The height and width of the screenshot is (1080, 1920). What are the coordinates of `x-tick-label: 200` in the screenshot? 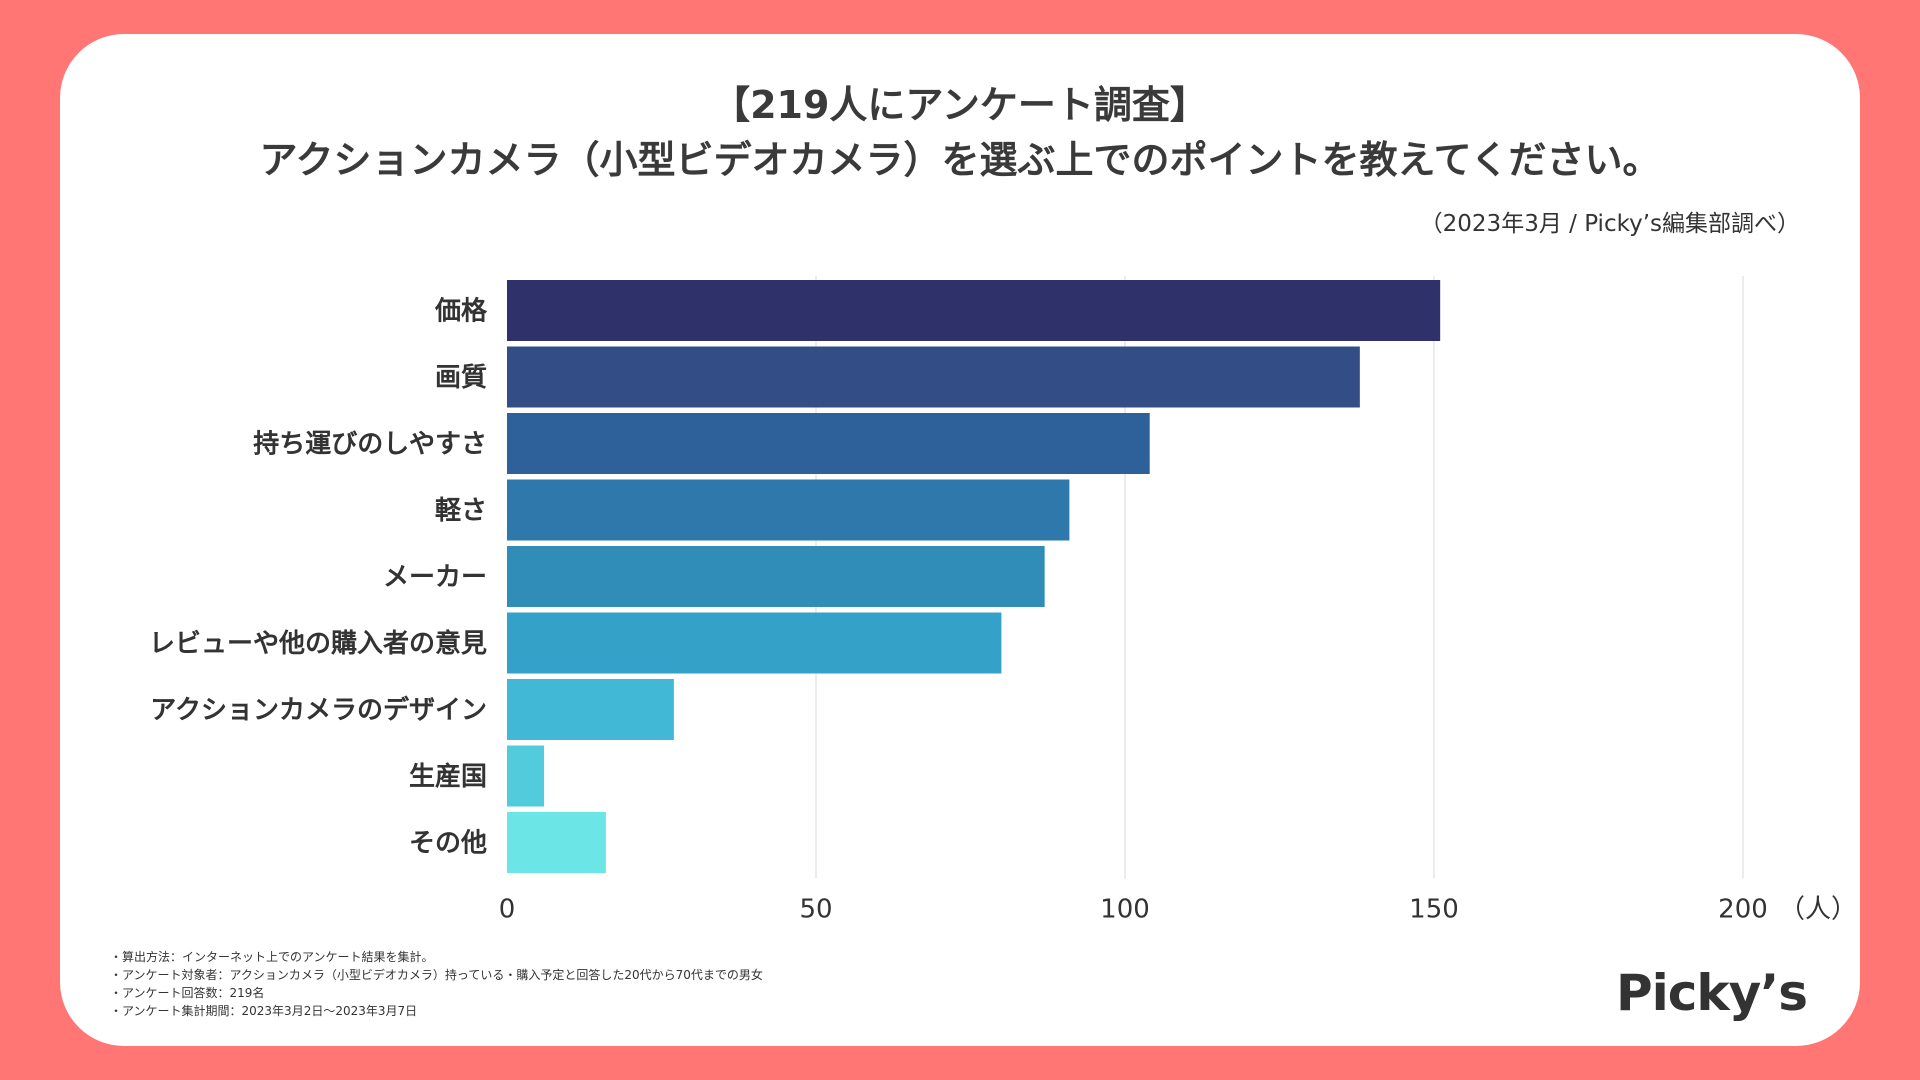 It's located at (1743, 910).